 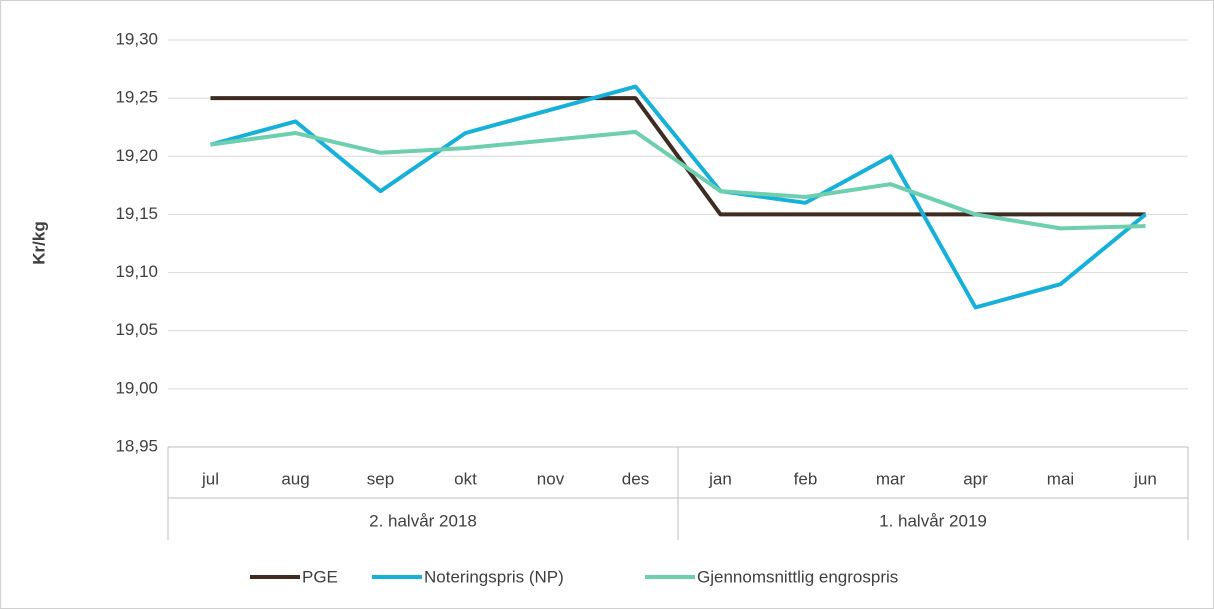 I want to click on x-tick-label: mar, so click(x=891, y=478).